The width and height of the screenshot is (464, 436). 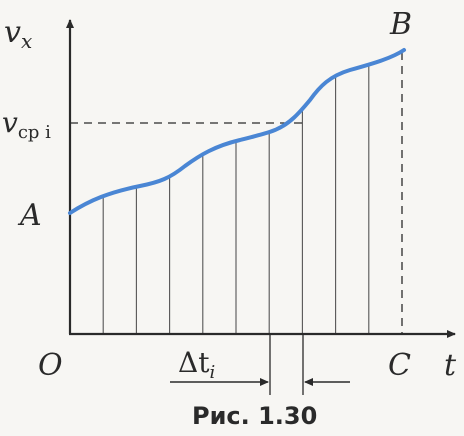 I want to click on point-b-label: B, so click(x=400, y=24).